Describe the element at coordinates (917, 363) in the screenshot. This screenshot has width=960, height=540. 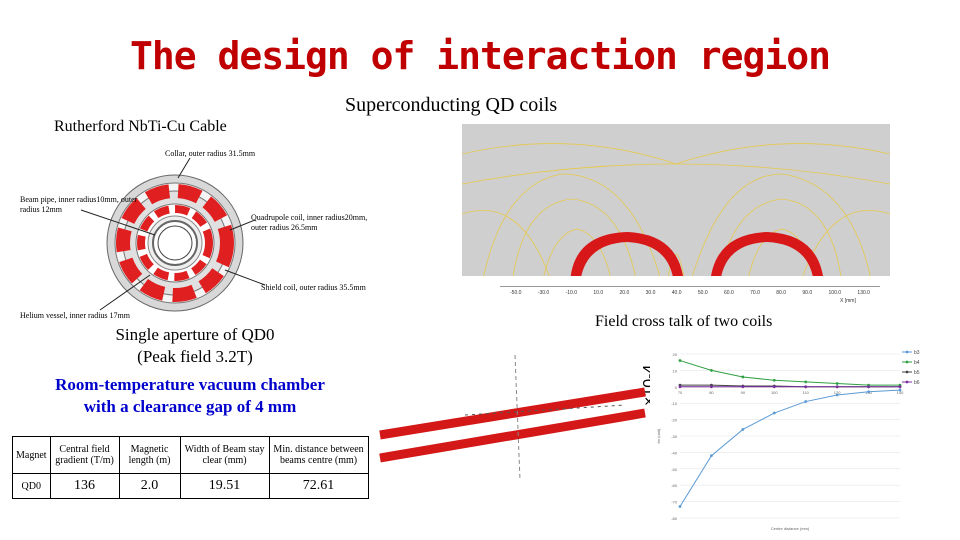
I see `legend-label-b4: b4` at that location.